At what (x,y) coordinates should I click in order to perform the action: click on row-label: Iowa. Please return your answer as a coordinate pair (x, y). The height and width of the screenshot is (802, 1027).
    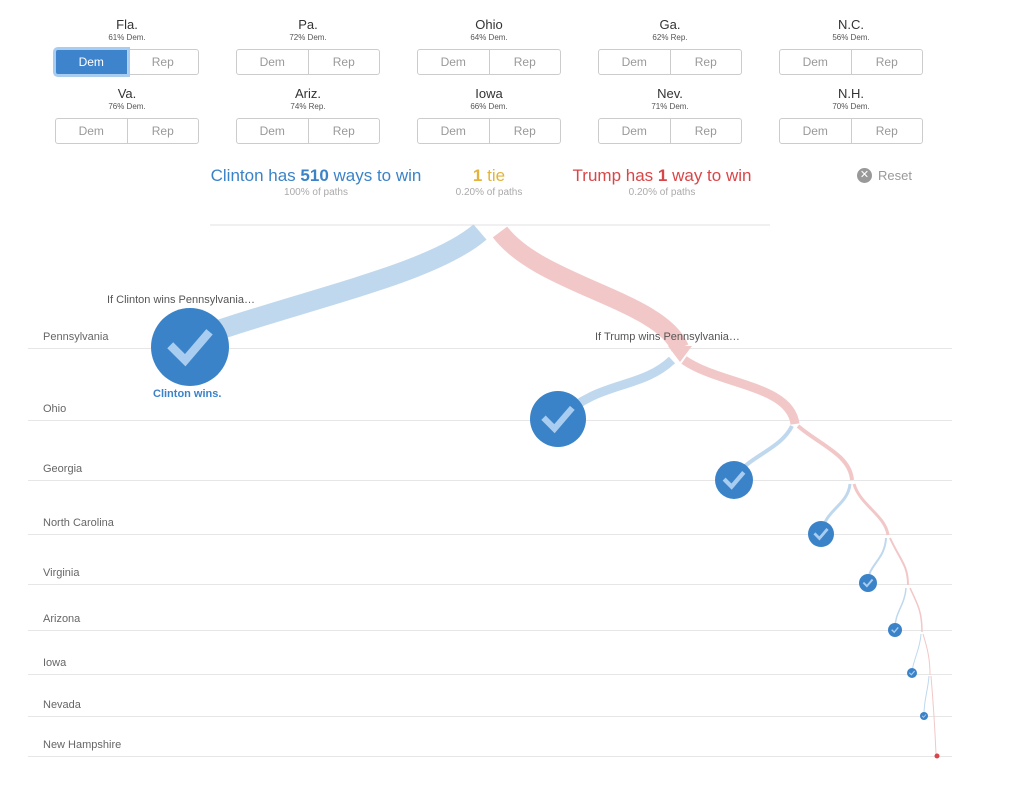
    Looking at the image, I should click on (55, 663).